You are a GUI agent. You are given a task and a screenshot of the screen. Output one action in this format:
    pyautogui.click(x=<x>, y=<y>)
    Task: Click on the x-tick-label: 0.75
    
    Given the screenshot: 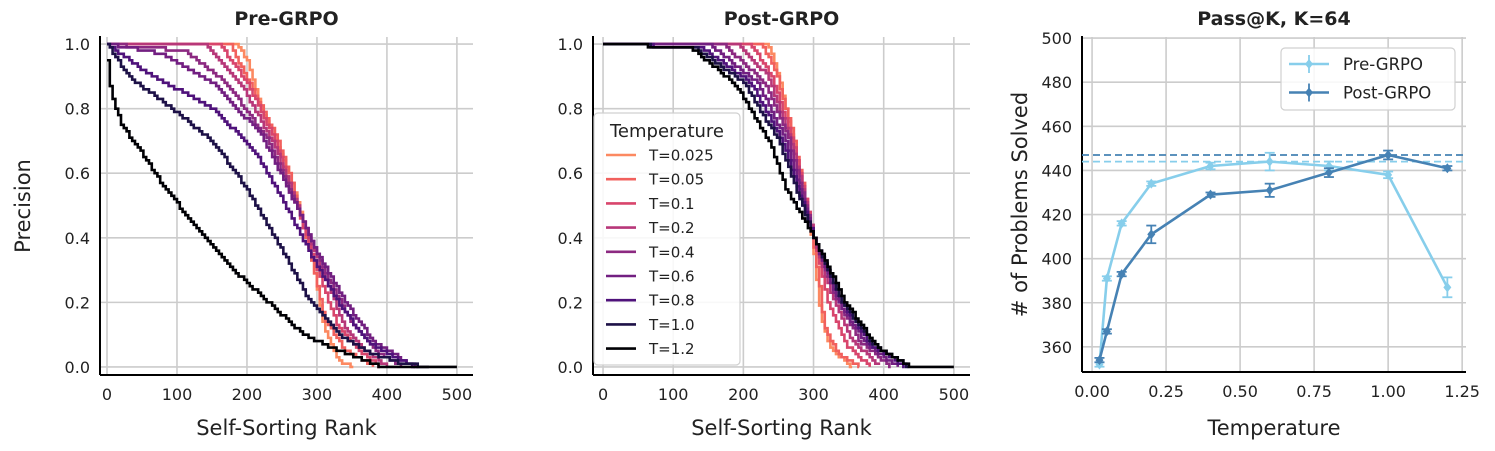 What is the action you would take?
    pyautogui.click(x=1314, y=391)
    